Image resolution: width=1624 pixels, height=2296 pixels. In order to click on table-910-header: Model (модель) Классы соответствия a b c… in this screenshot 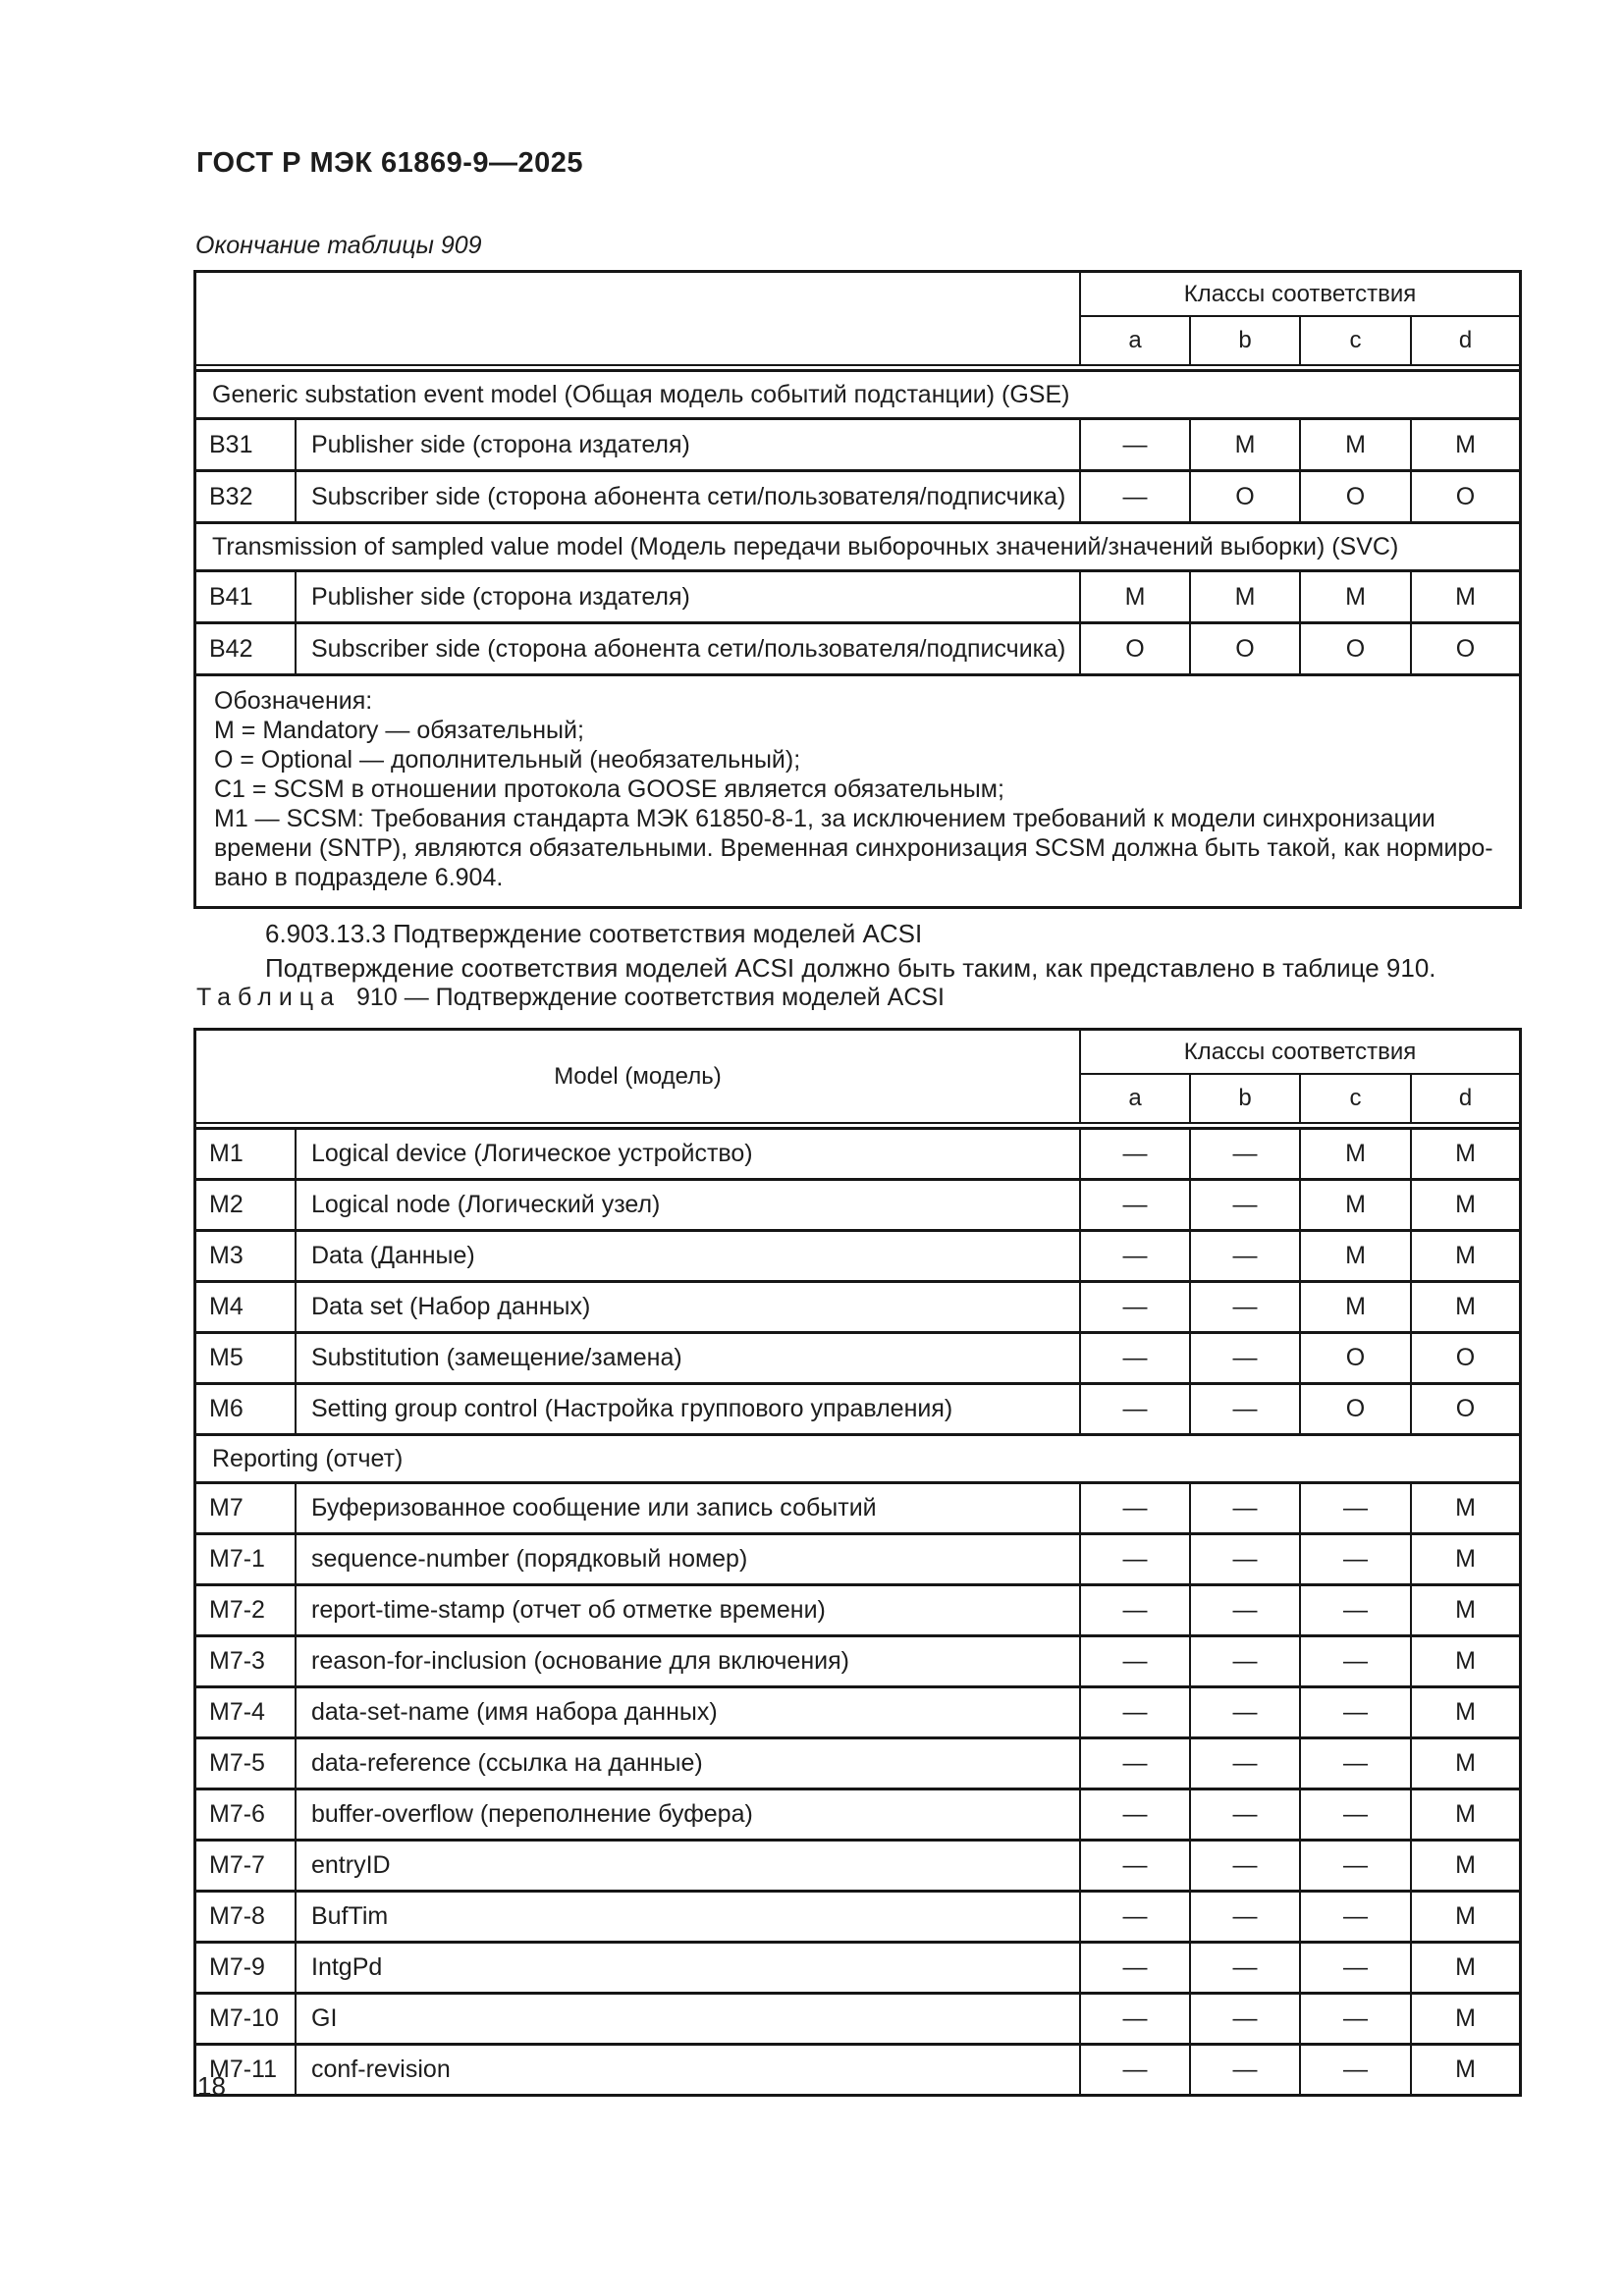, I will do `click(857, 1076)`.